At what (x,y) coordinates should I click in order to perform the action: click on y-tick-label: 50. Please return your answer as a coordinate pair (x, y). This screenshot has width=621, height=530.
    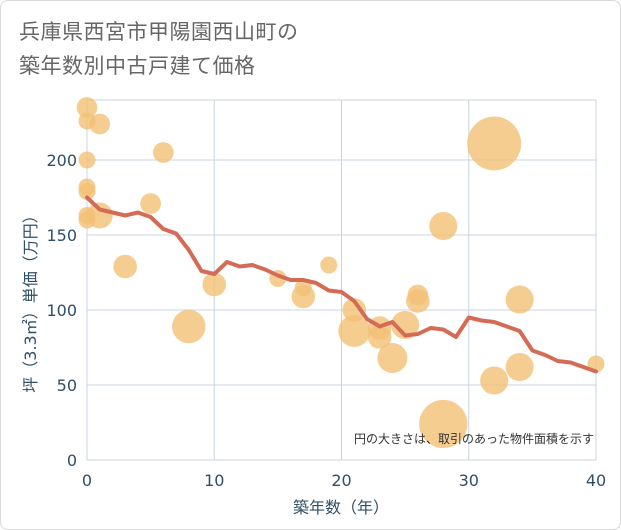
    Looking at the image, I should click on (67, 385).